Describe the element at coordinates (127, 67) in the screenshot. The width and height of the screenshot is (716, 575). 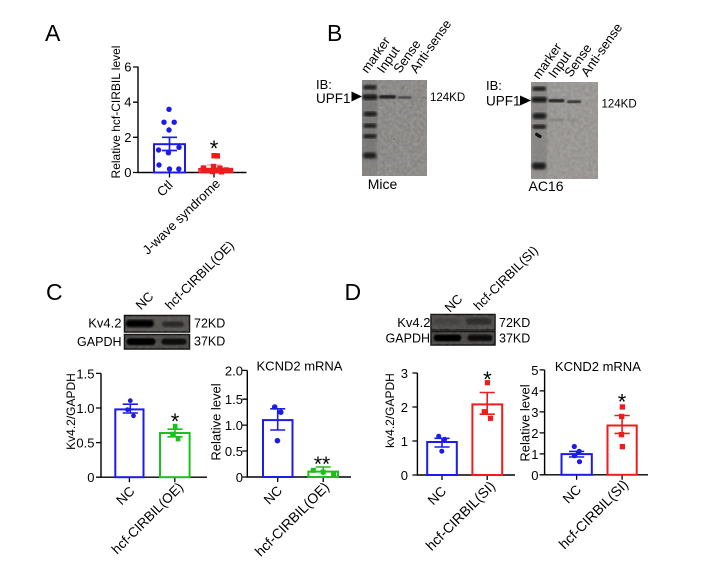
I see `svg-text: 6` at that location.